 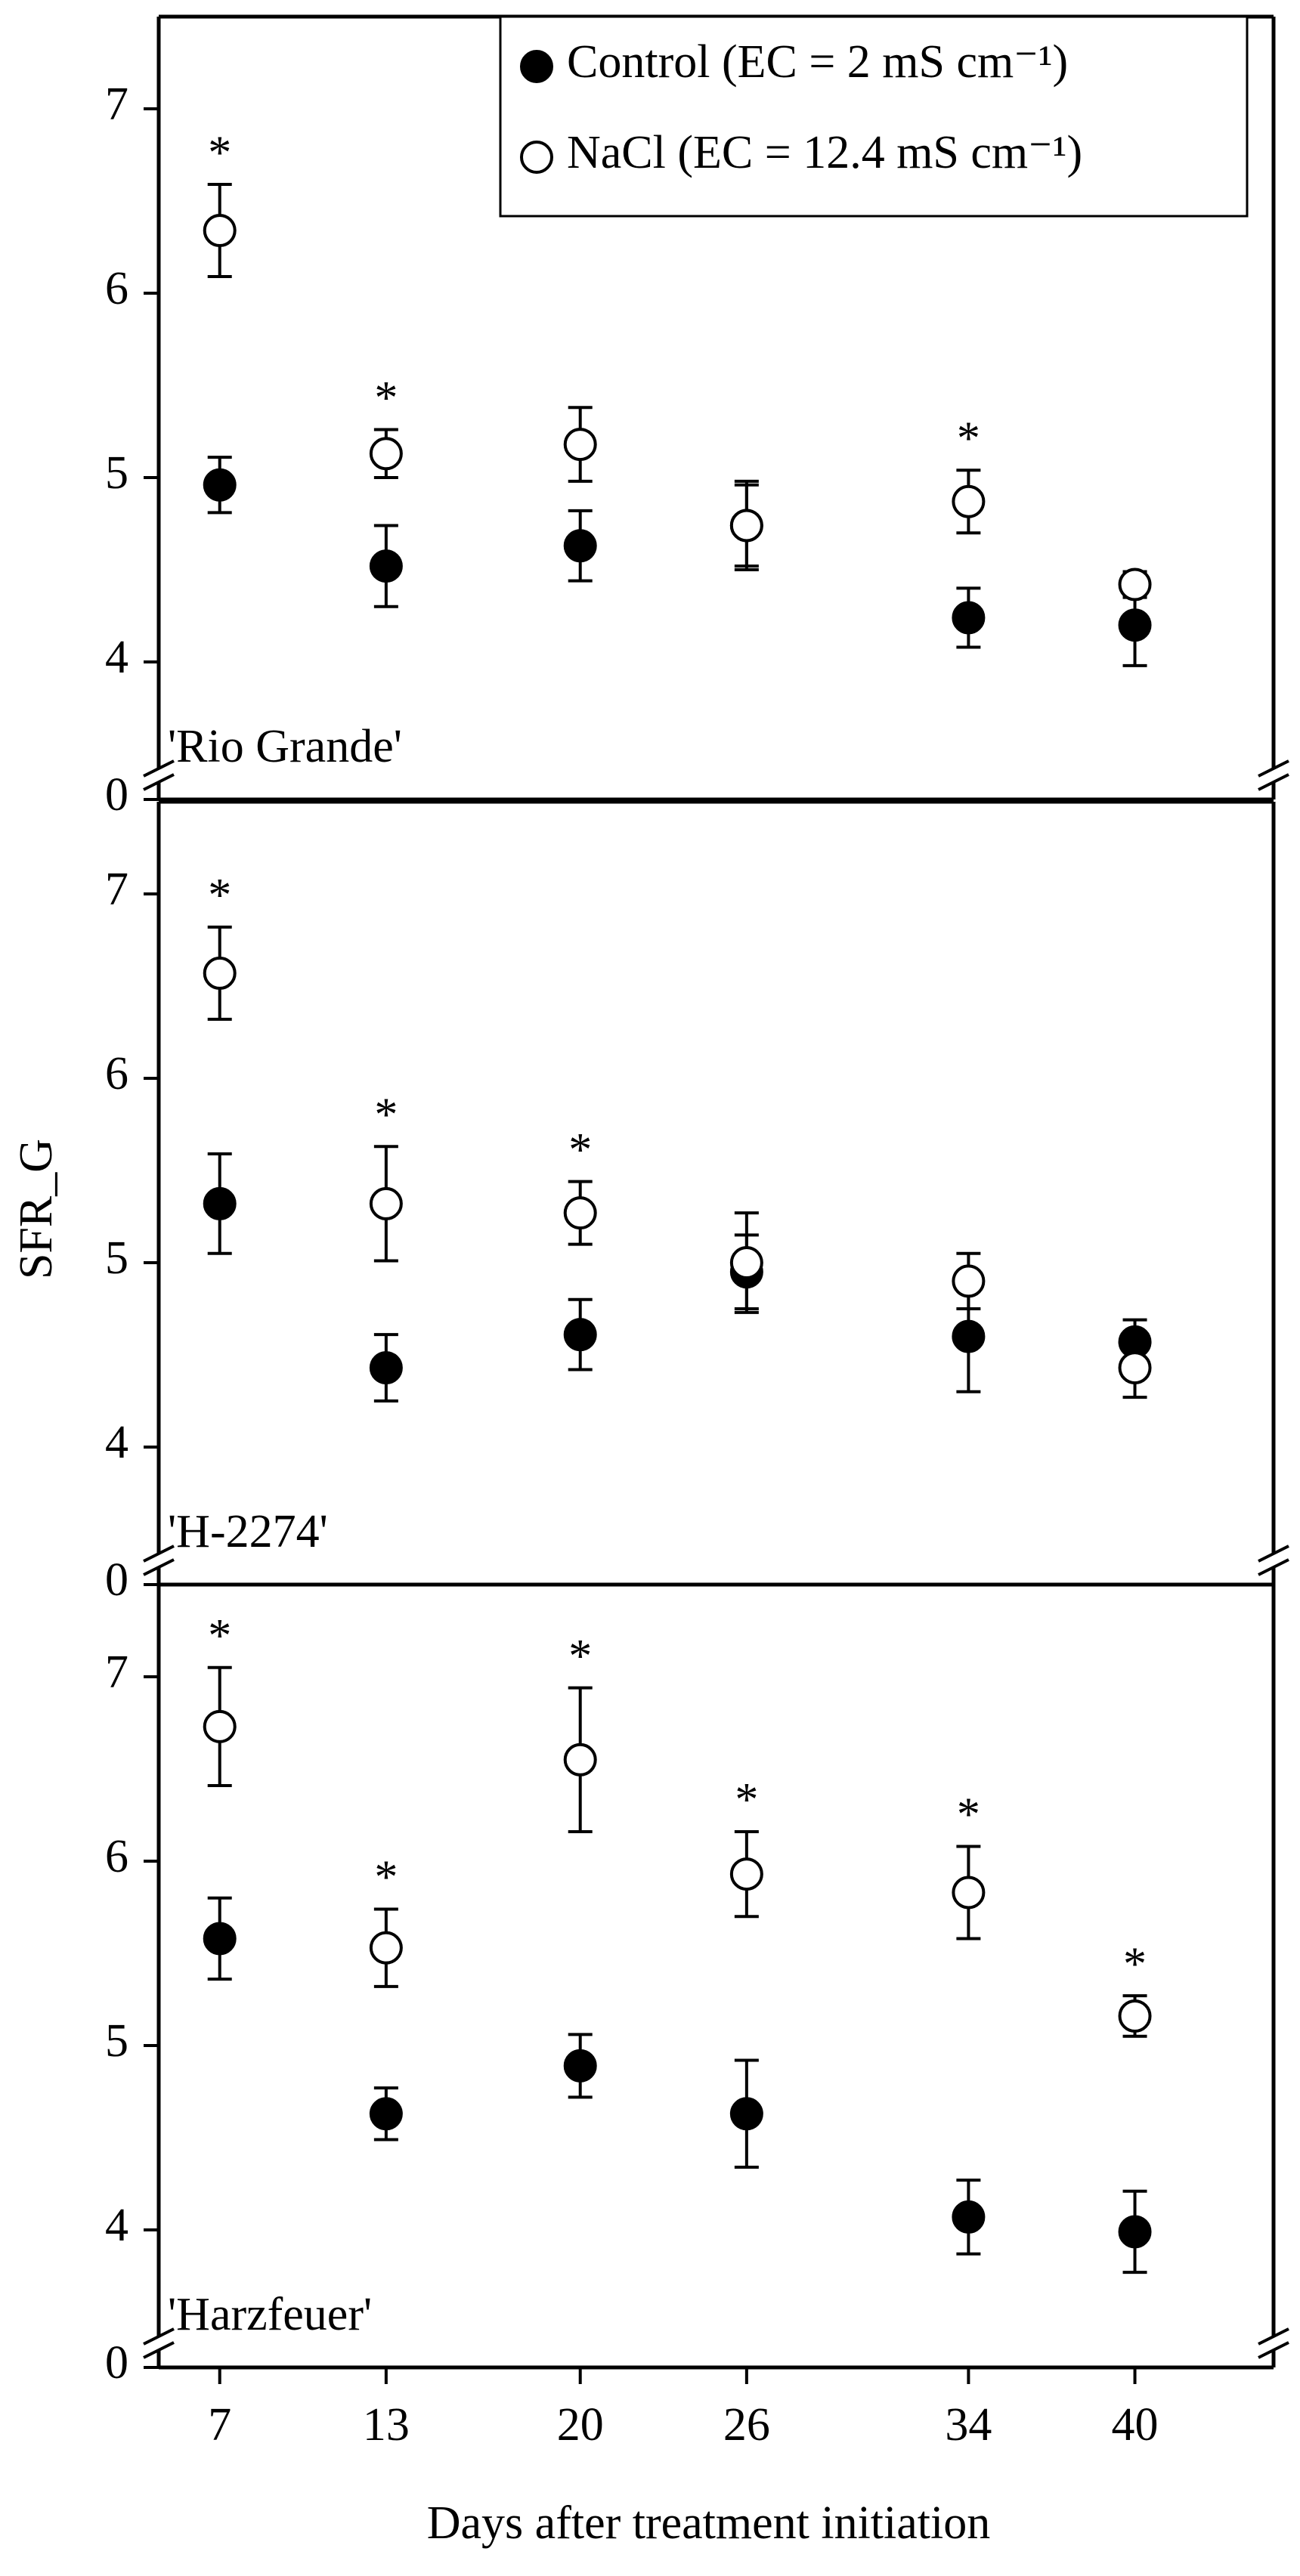 I want to click on x-tick-label: 40, so click(x=1135, y=2425).